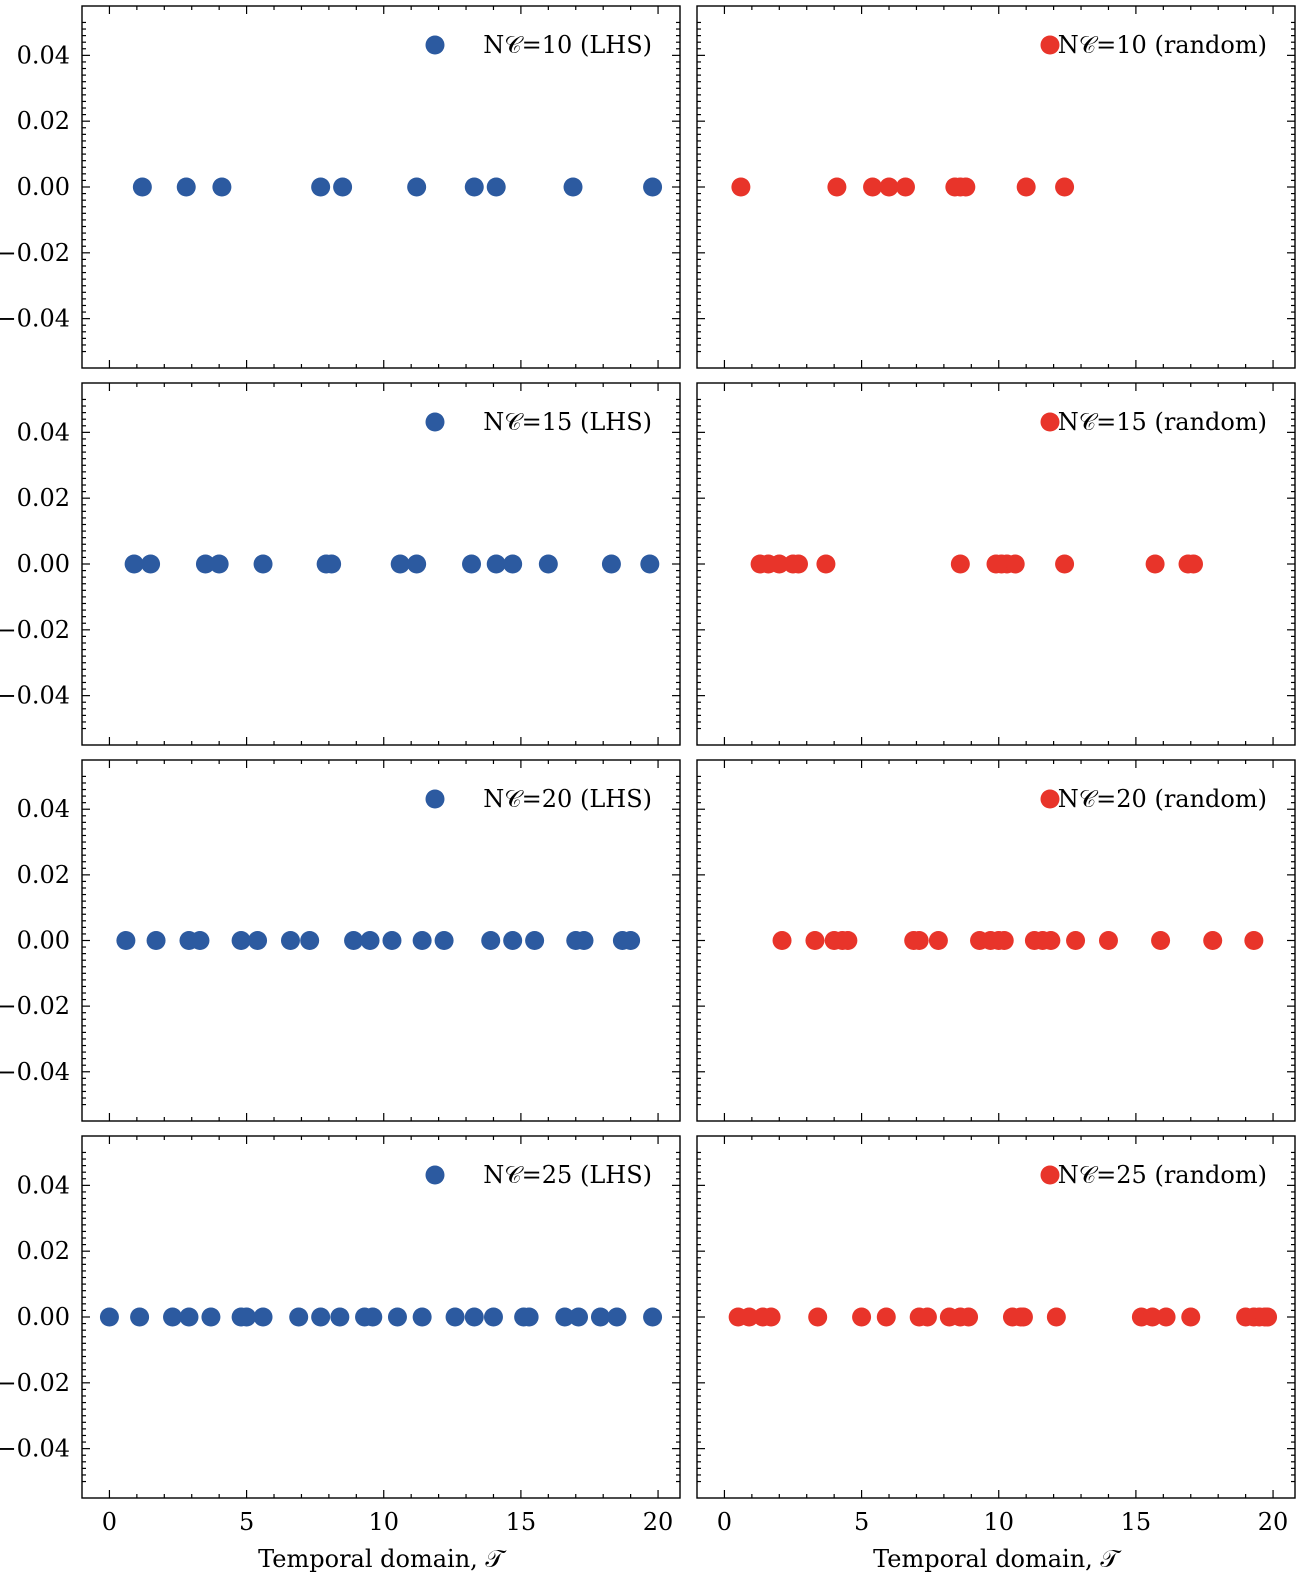 This screenshot has width=1306, height=1578. I want to click on x-tick-label: 15, so click(1136, 1522).